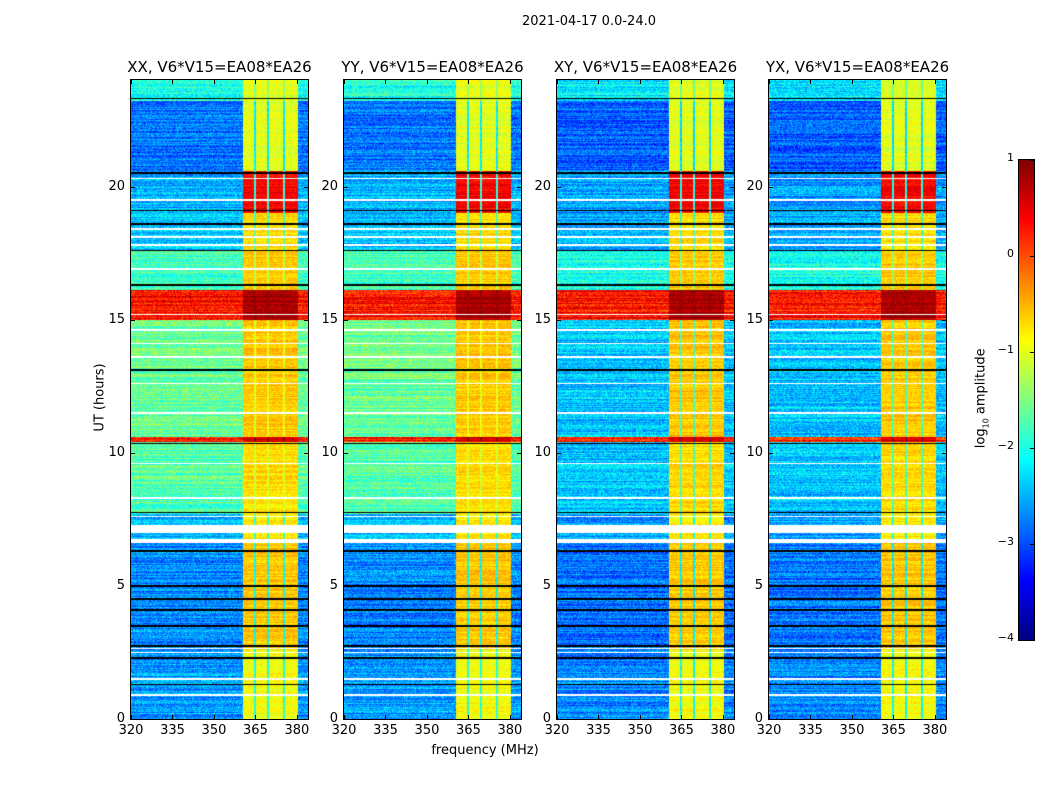 This screenshot has height=800, width=1050. Describe the element at coordinates (1005, 637) in the screenshot. I see `colorbar-tick-label: −4` at that location.